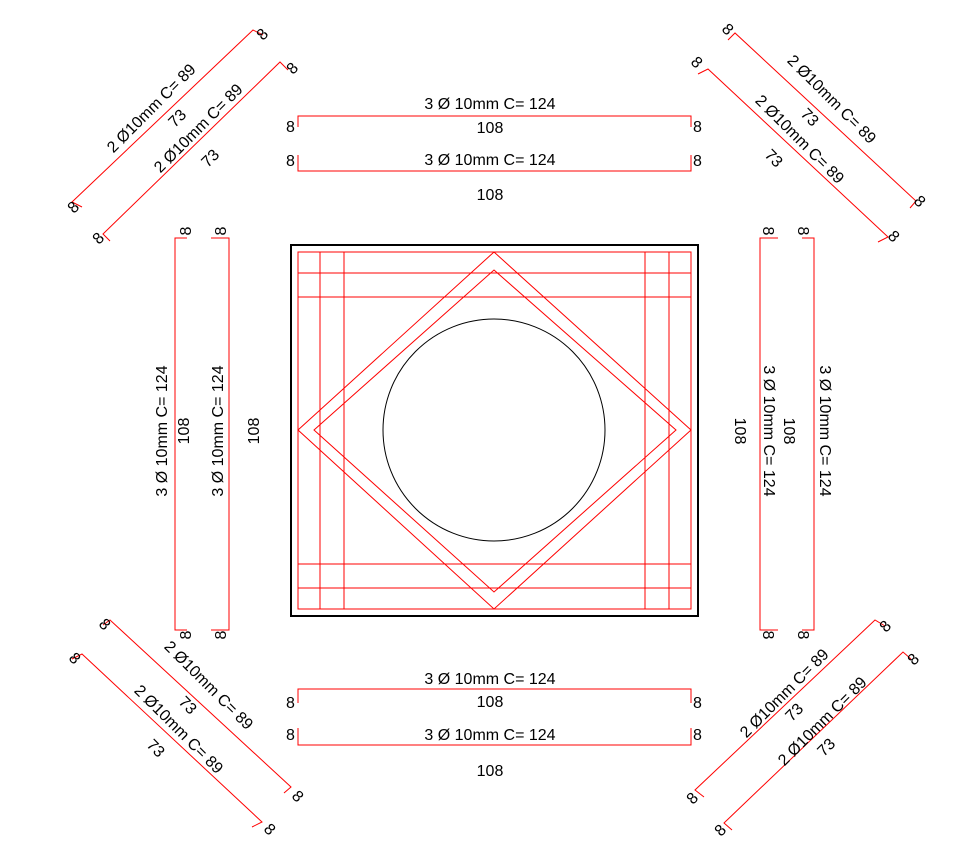 Image resolution: width=954 pixels, height=854 pixels. I want to click on bar-diagonal-top-right-1-hook-b: 8, so click(919, 202).